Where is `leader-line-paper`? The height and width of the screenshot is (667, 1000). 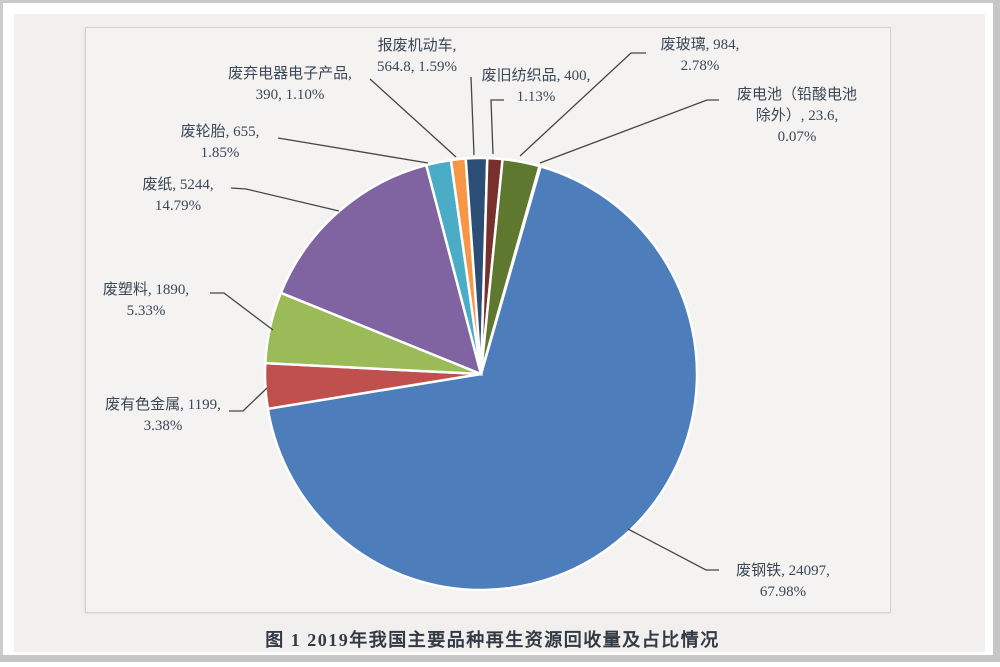
leader-line-paper is located at coordinates (285, 199).